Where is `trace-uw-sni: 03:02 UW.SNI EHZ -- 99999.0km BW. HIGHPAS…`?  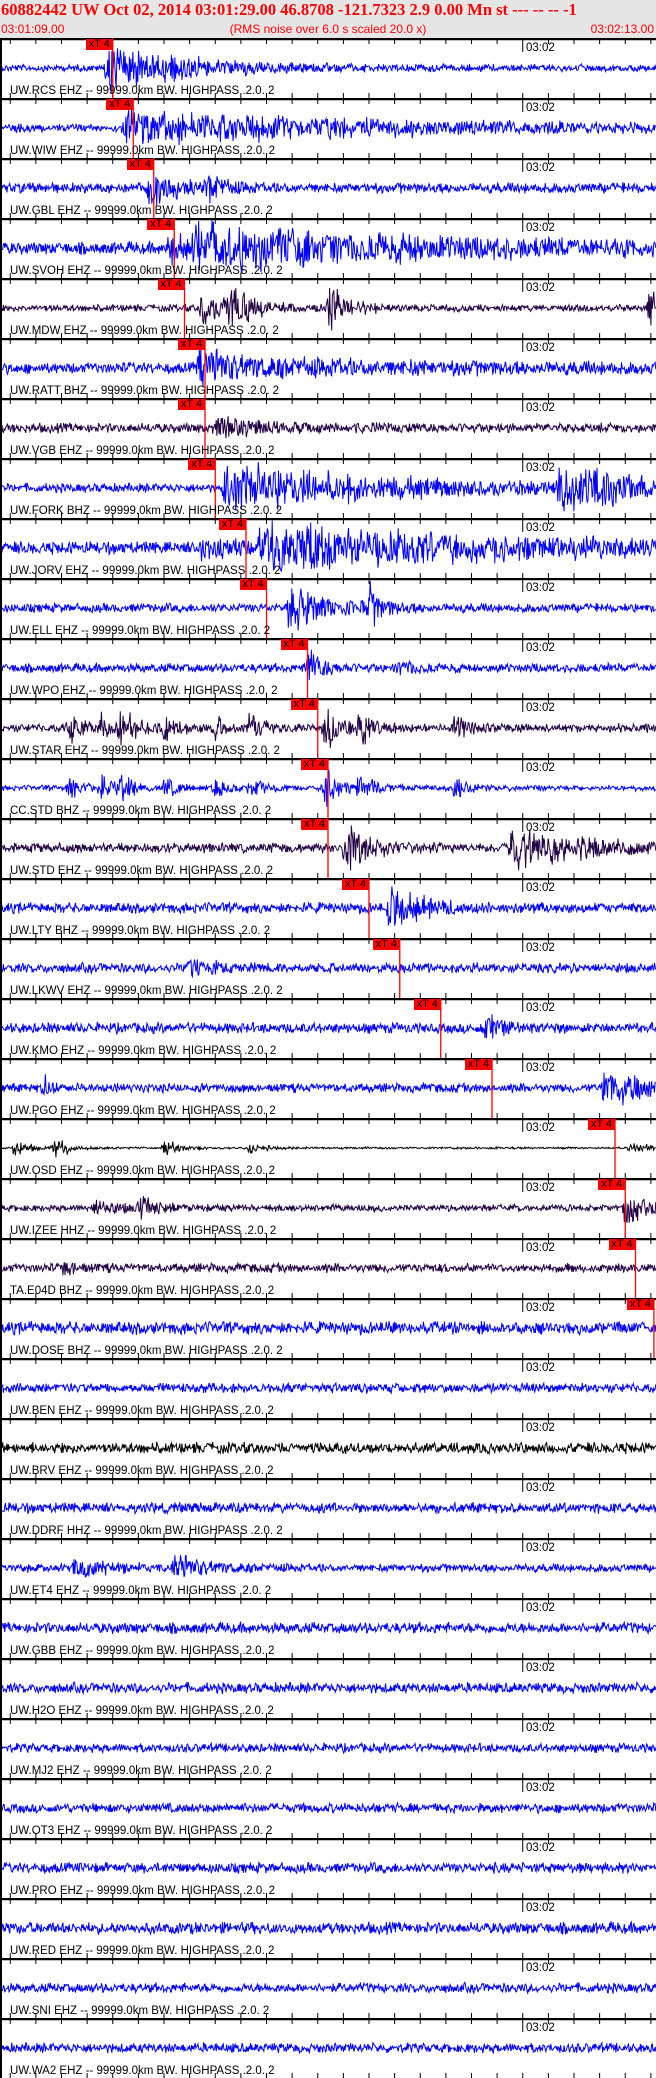 trace-uw-sni: 03:02 UW.SNI EHZ -- 99999.0km BW. HIGHPAS… is located at coordinates (328, 1988).